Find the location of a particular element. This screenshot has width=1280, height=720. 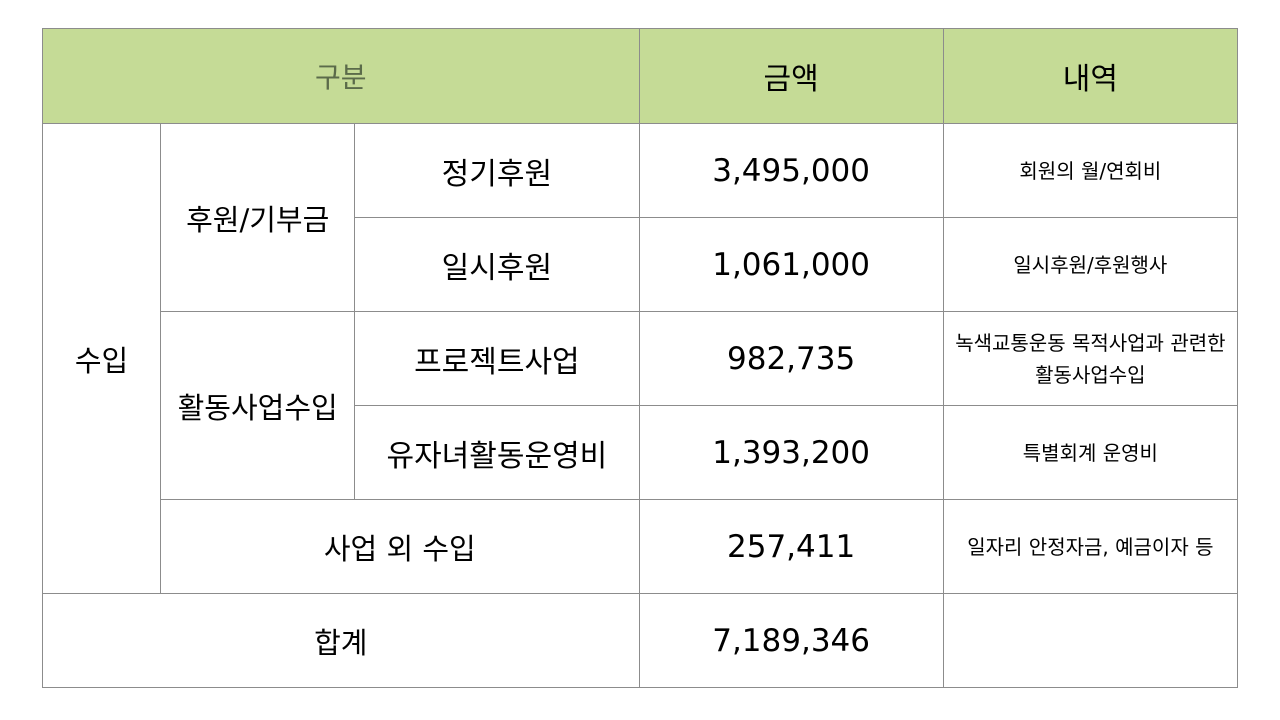

detail-cell: 특별회계 운영비 is located at coordinates (1090, 452).